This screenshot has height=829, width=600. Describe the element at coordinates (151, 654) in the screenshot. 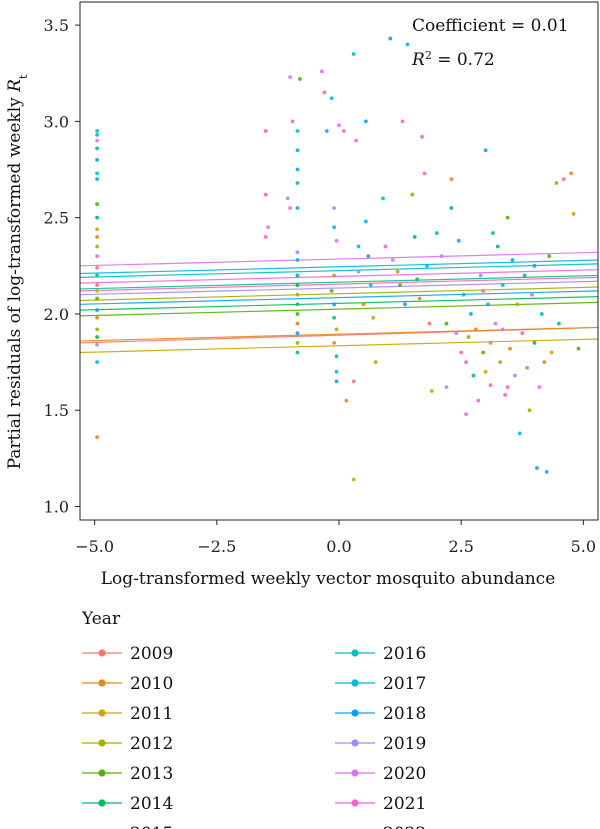

I see `legend-label: 2009` at that location.